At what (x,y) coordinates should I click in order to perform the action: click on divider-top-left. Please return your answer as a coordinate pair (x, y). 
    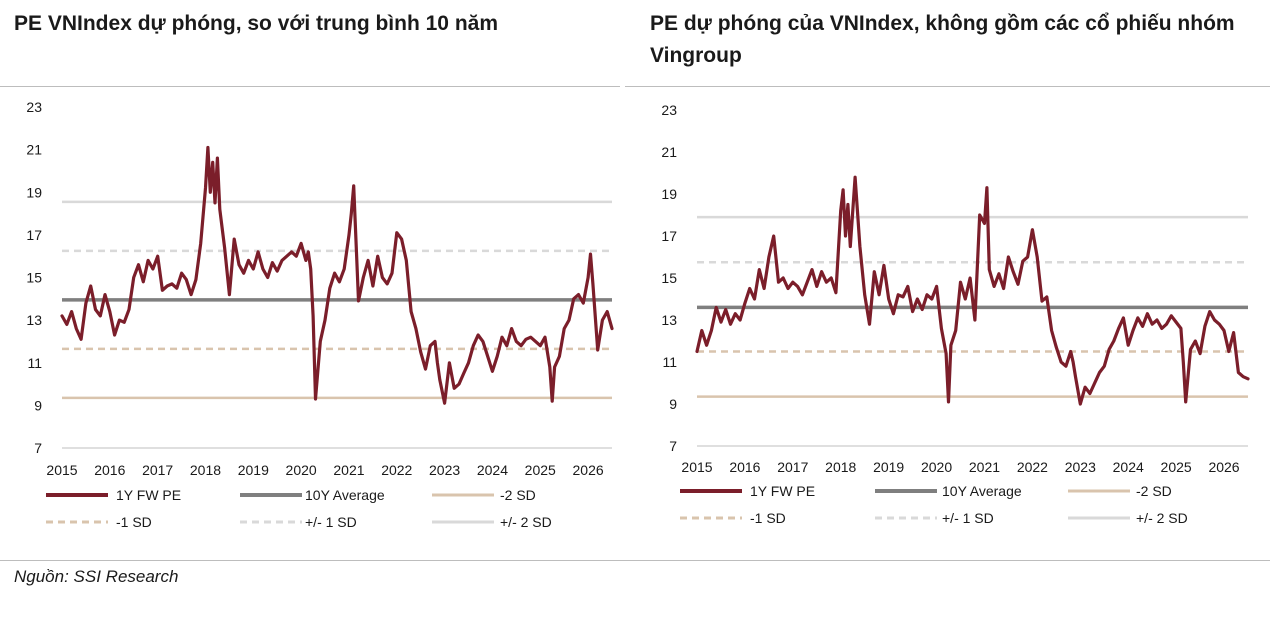
    Looking at the image, I should click on (310, 86).